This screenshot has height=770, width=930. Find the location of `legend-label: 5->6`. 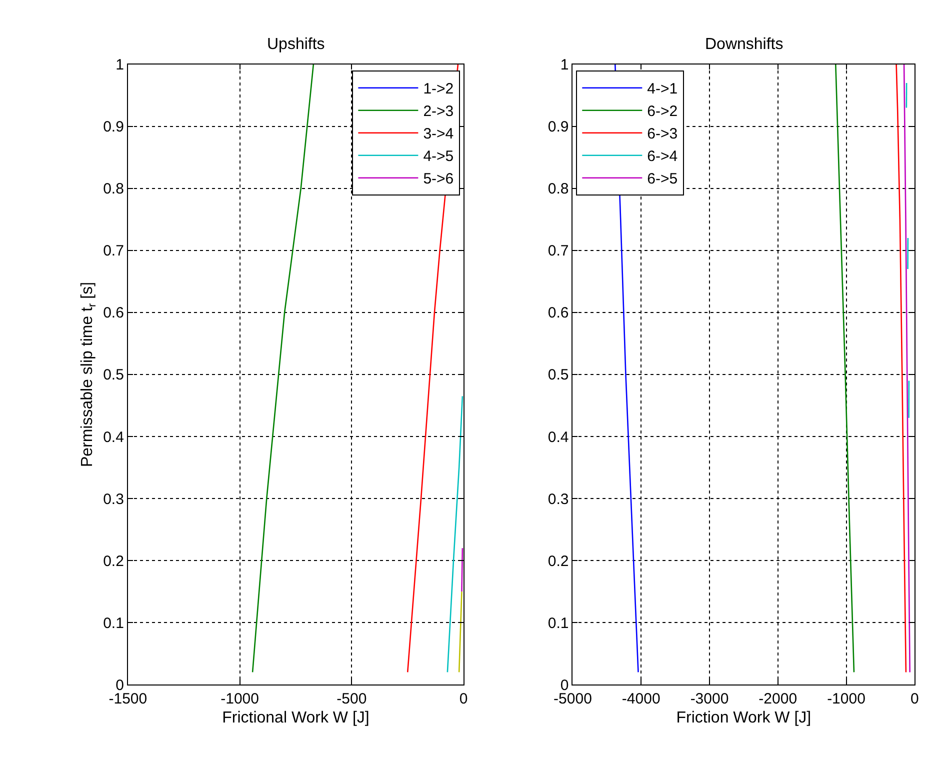

legend-label: 5->6 is located at coordinates (438, 179).